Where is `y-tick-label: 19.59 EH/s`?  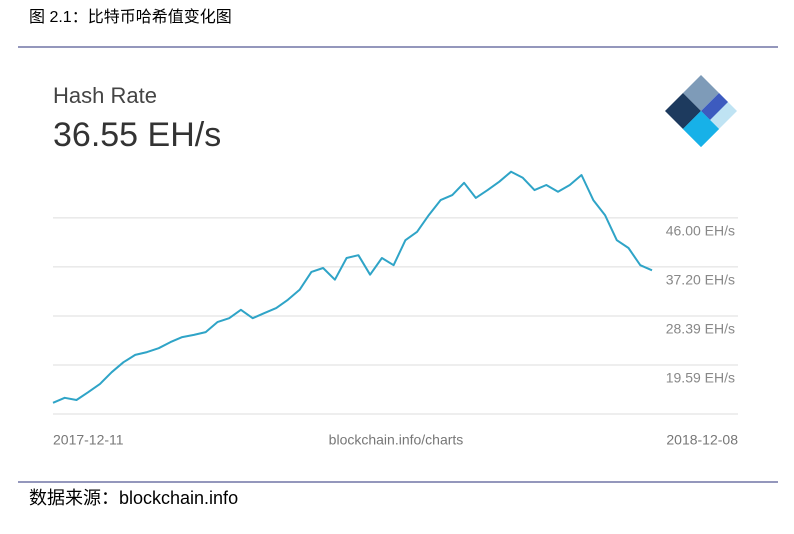 y-tick-label: 19.59 EH/s is located at coordinates (700, 378).